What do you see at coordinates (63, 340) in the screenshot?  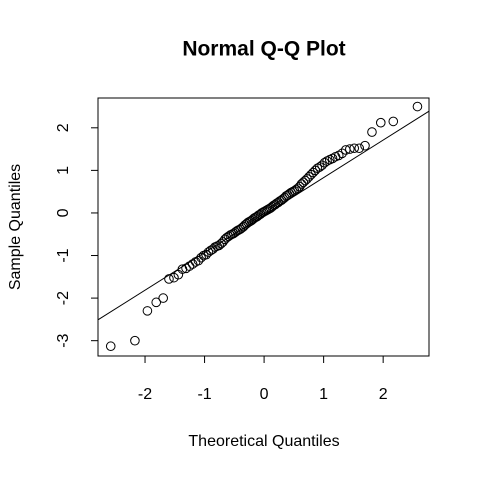 I see `y-tick-label: -3` at bounding box center [63, 340].